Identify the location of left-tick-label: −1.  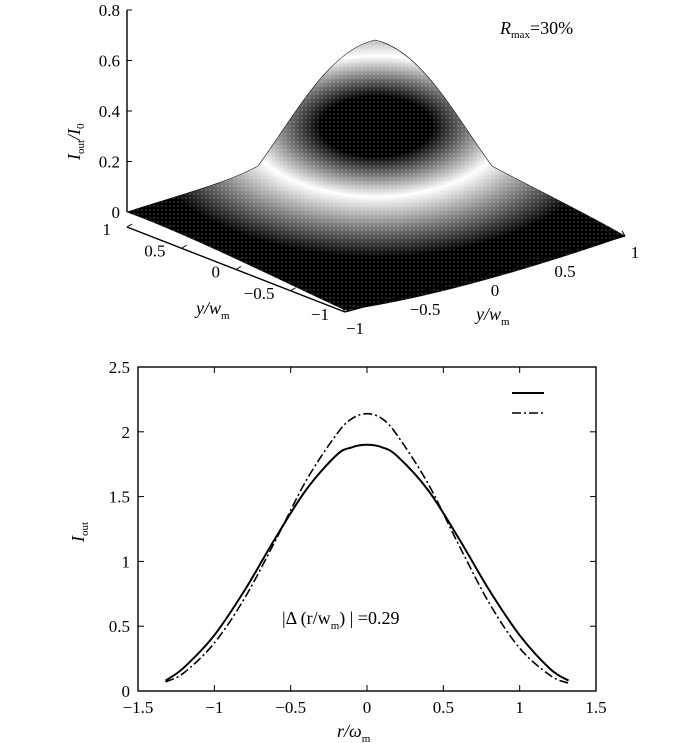
(320, 314).